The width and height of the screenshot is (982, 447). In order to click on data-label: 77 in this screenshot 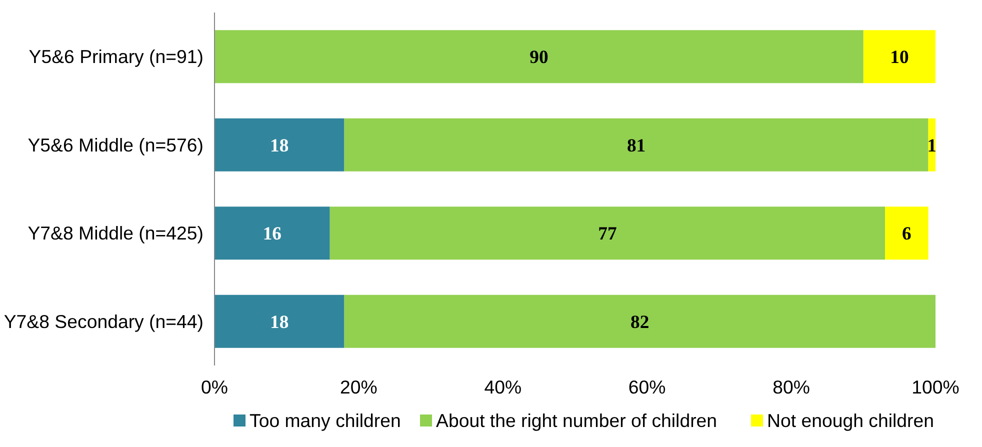, I will do `click(607, 234)`.